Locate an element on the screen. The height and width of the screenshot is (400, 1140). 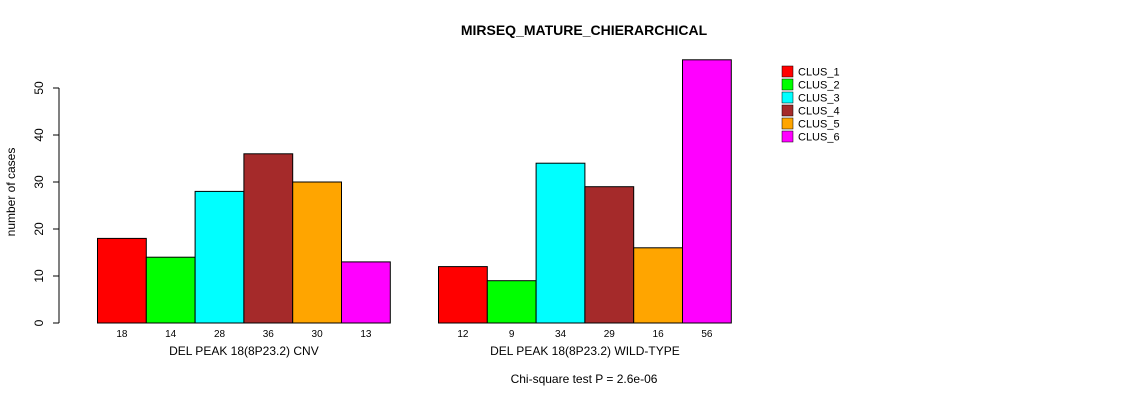
legend-label: CLUS_4 is located at coordinates (819, 112).